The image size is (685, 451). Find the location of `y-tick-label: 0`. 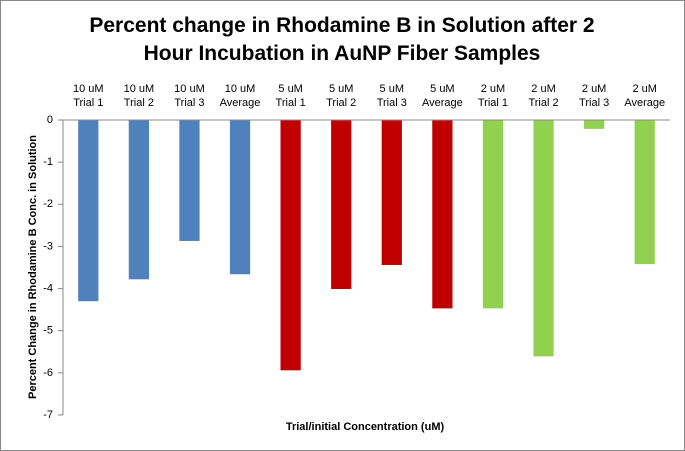

y-tick-label: 0 is located at coordinates (50, 120).